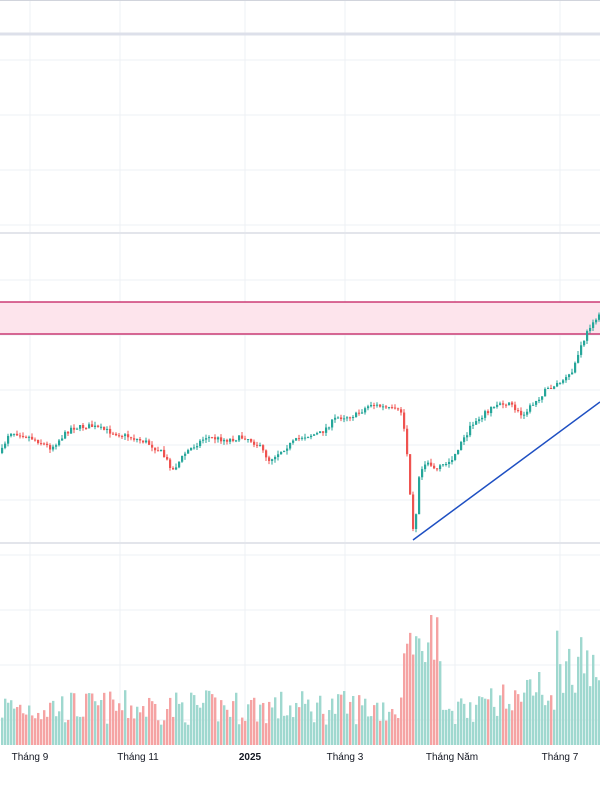 The width and height of the screenshot is (600, 805). What do you see at coordinates (250, 757) in the screenshot?
I see `x-tick-label: 2025` at bounding box center [250, 757].